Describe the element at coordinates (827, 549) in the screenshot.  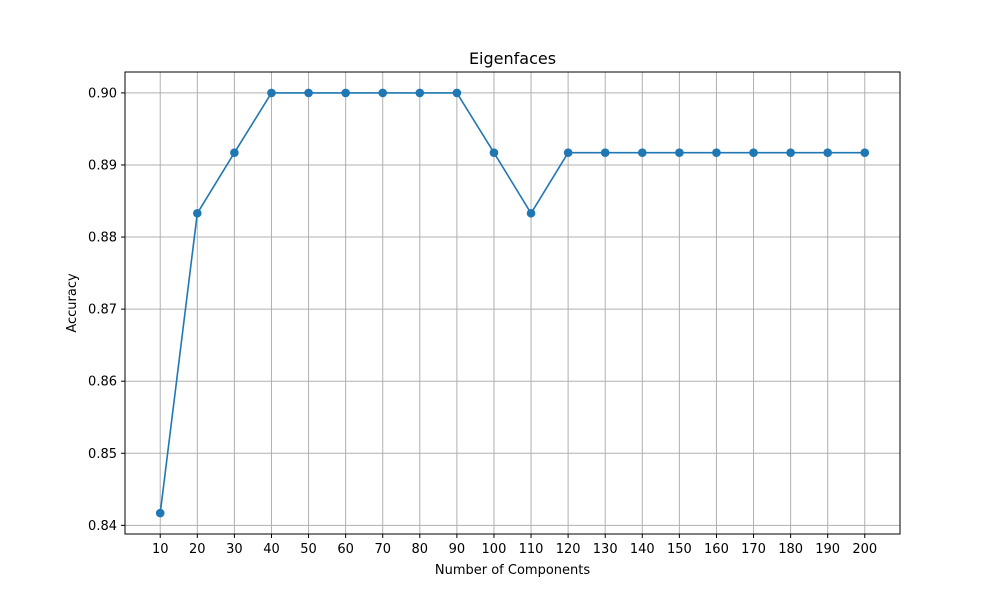
I see `x-tick-label: 190` at that location.